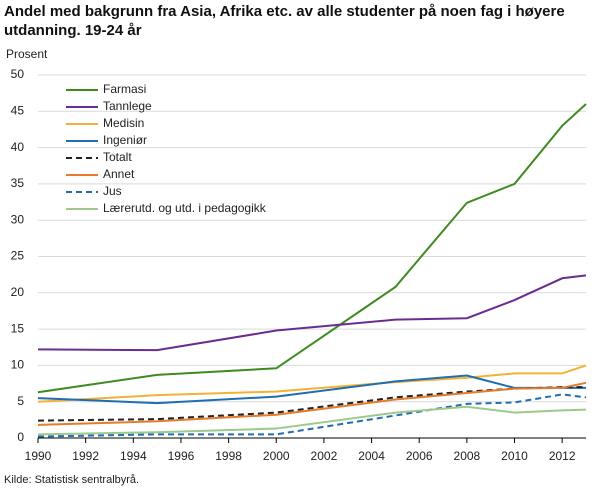  Describe the element at coordinates (133, 456) in the screenshot. I see `x-tick-label: 1994` at that location.